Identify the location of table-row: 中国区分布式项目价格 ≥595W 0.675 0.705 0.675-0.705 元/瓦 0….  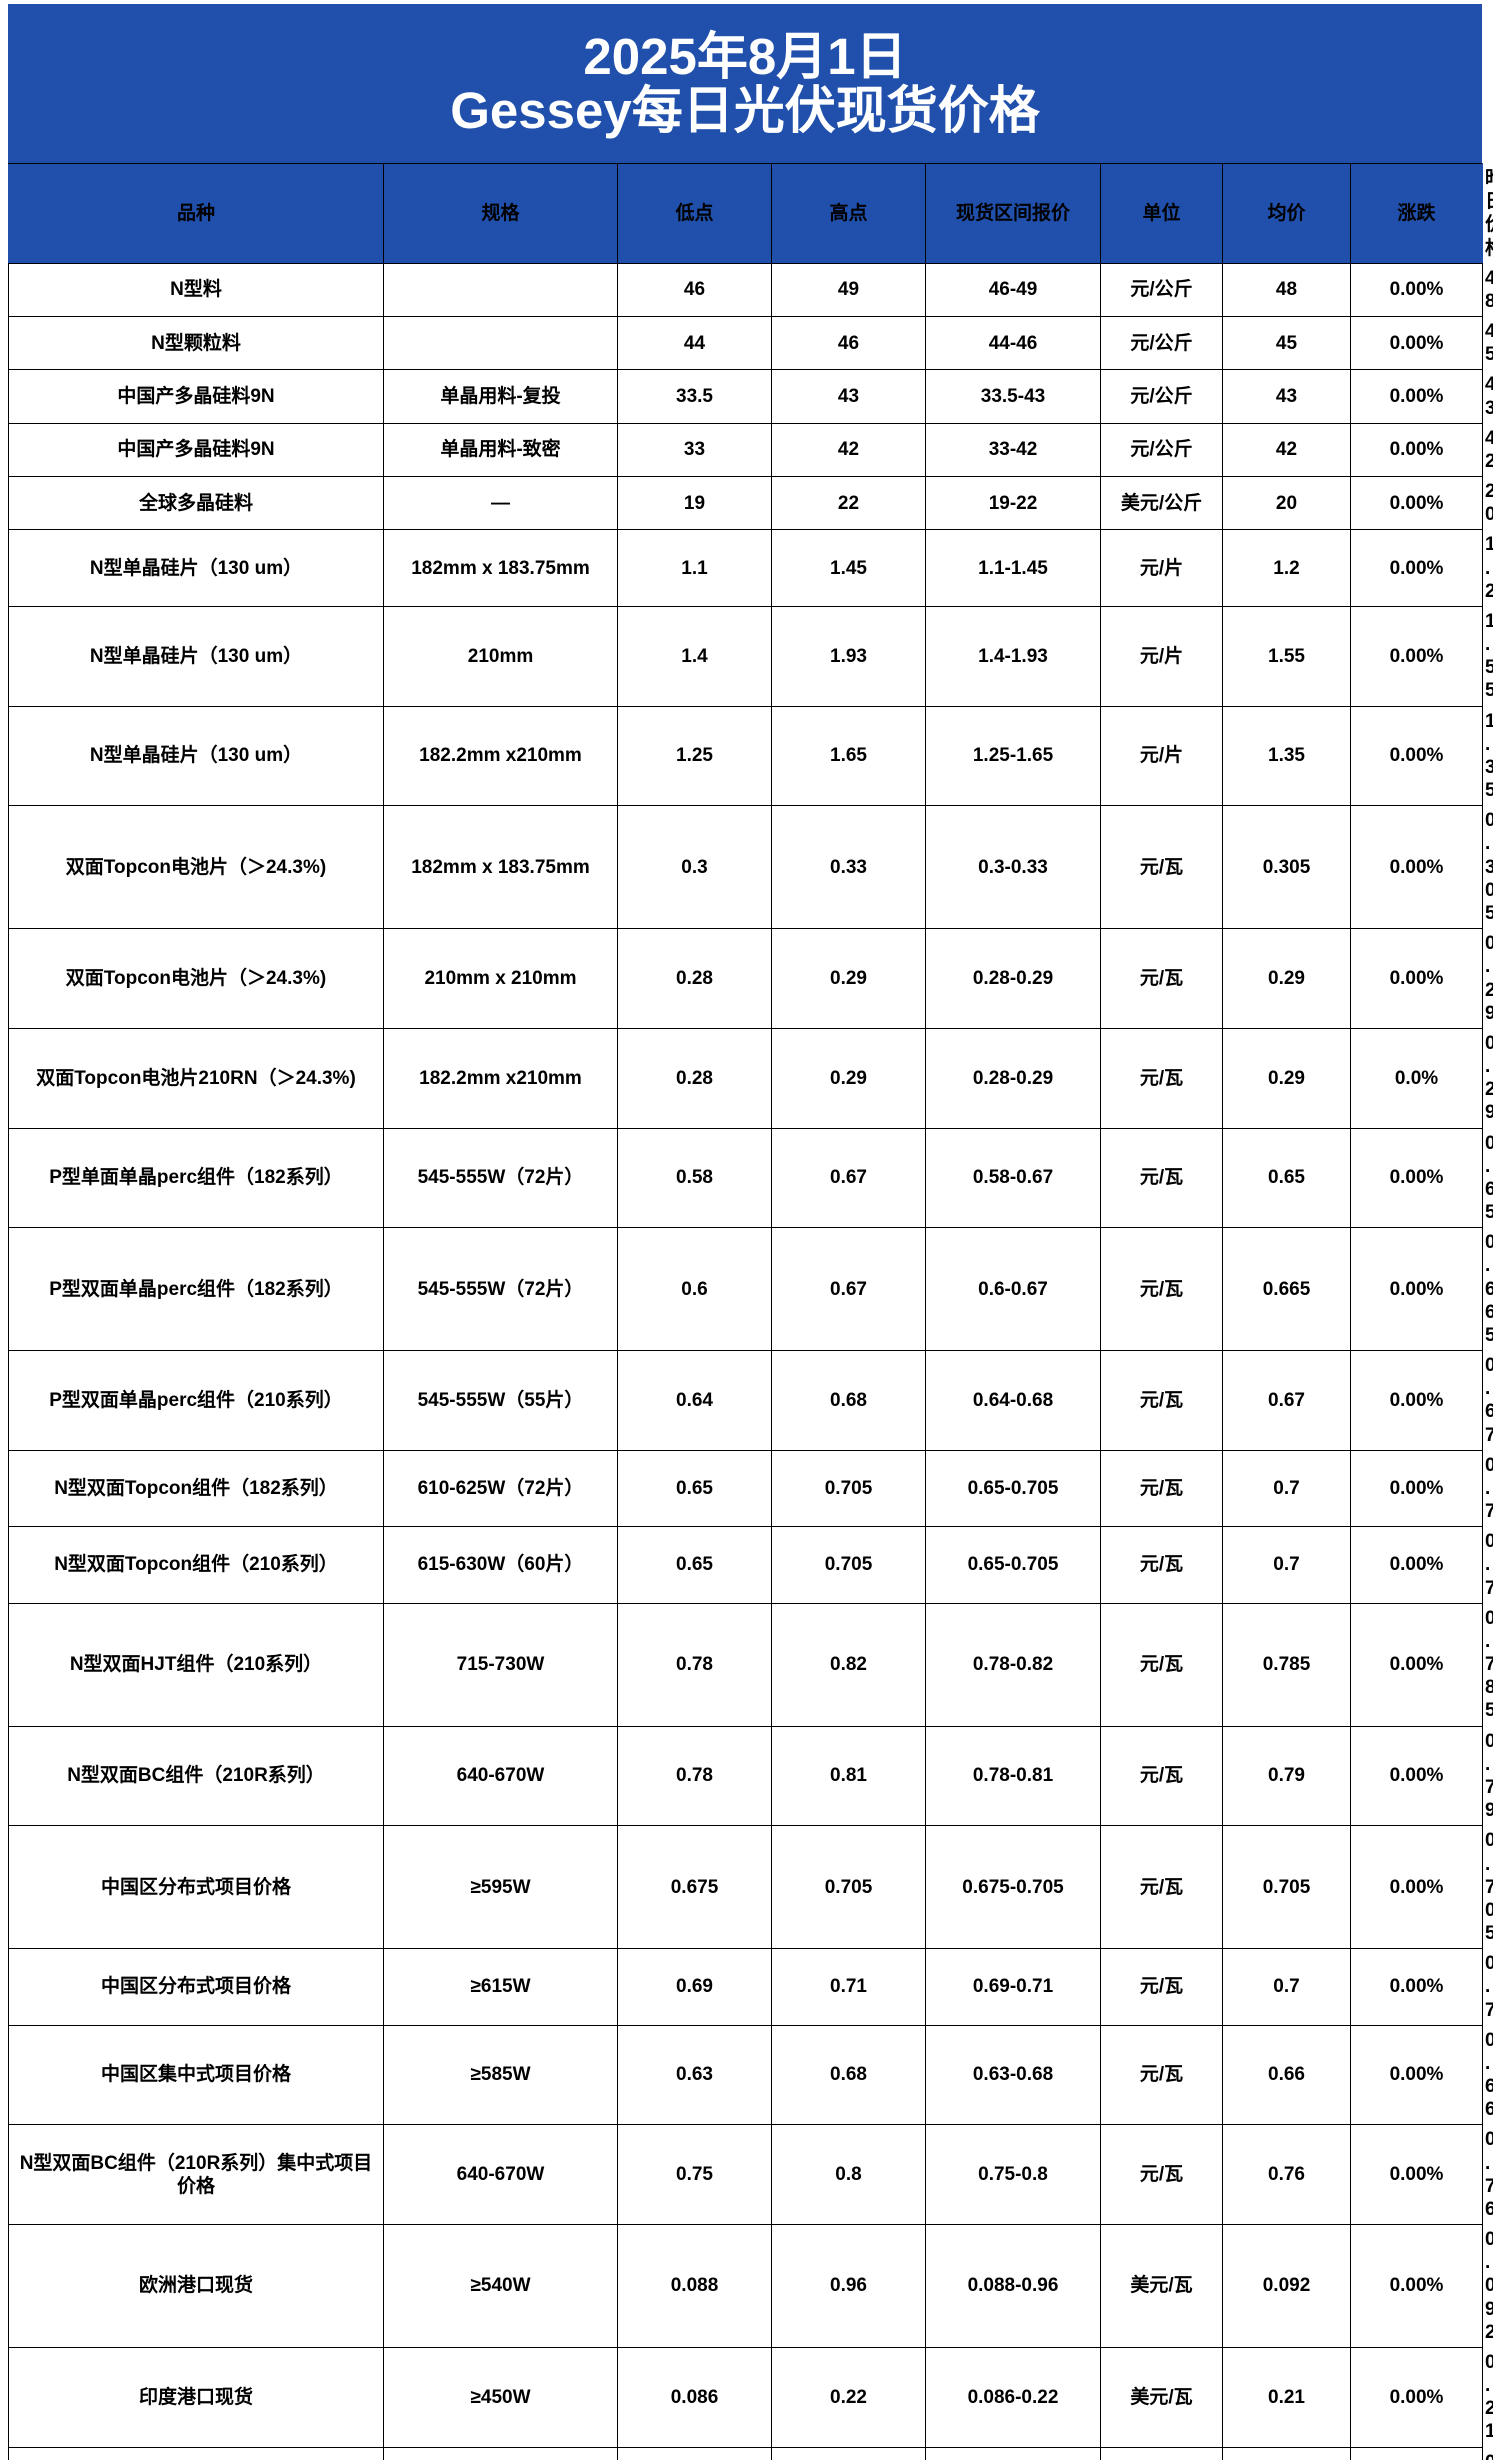
(750, 1887).